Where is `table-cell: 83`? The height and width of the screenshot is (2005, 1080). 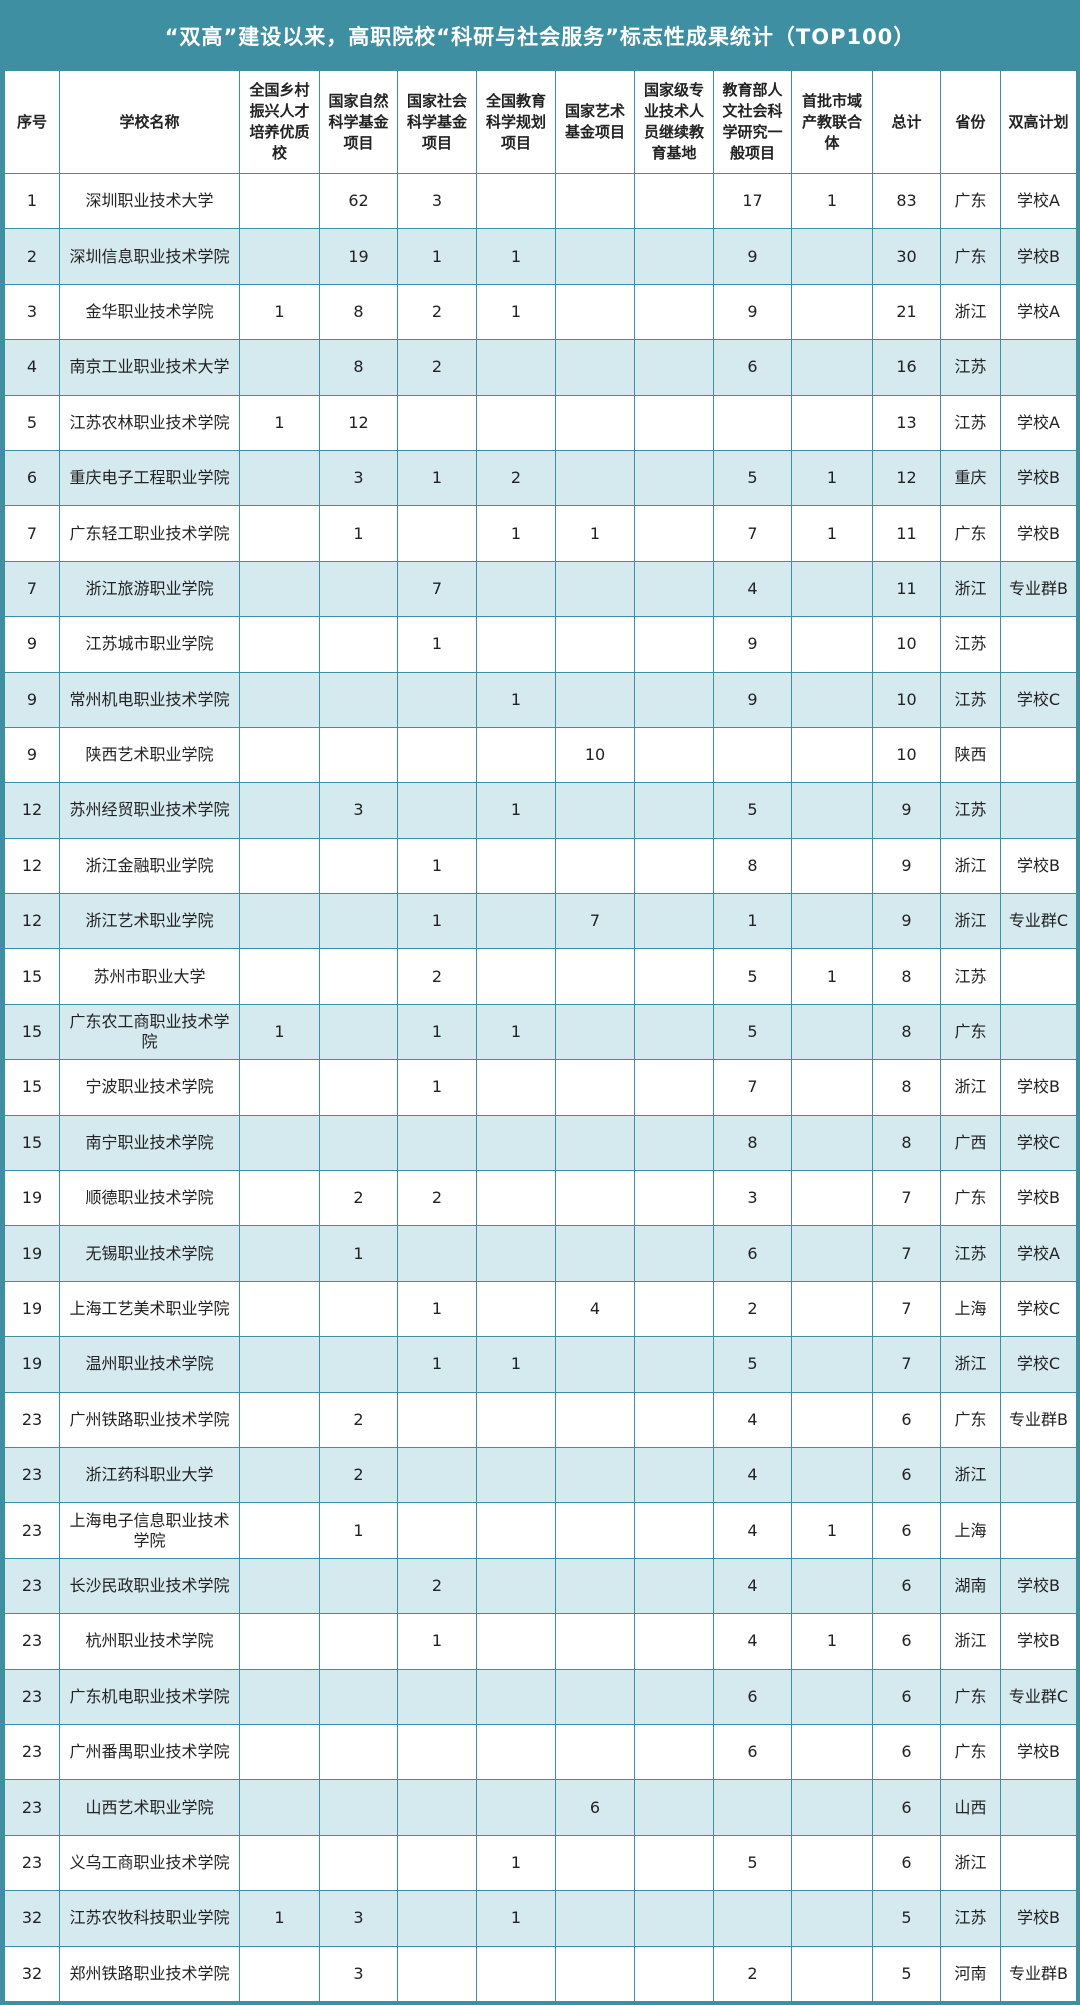 table-cell: 83 is located at coordinates (906, 201).